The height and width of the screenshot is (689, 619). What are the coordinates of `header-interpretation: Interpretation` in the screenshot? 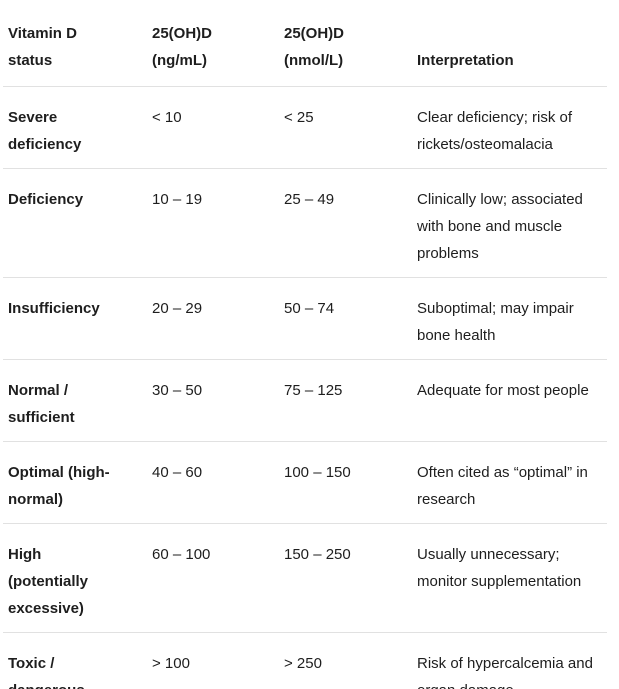 It's located at (512, 43).